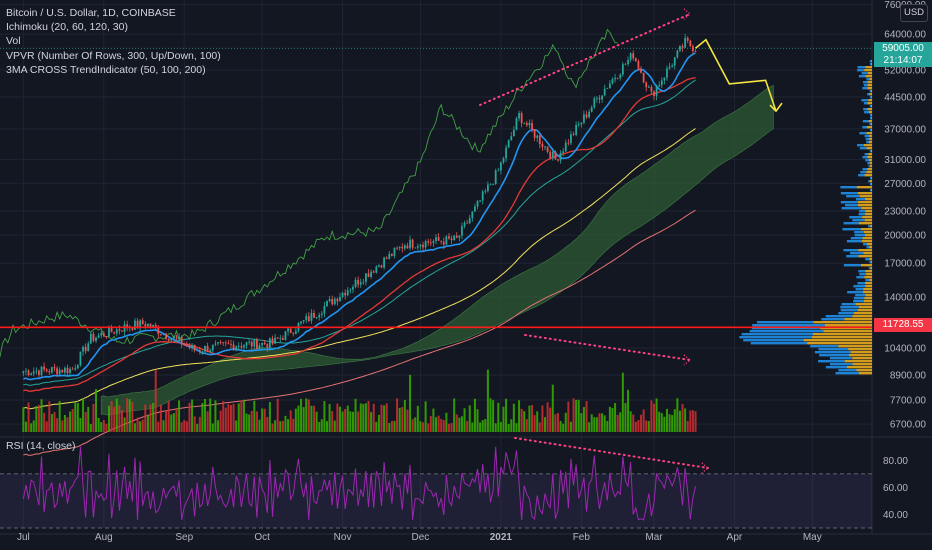  I want to click on legend-vpvr: VPVR (Number Of Rows, 300, Up/Down, 100), so click(113, 55).